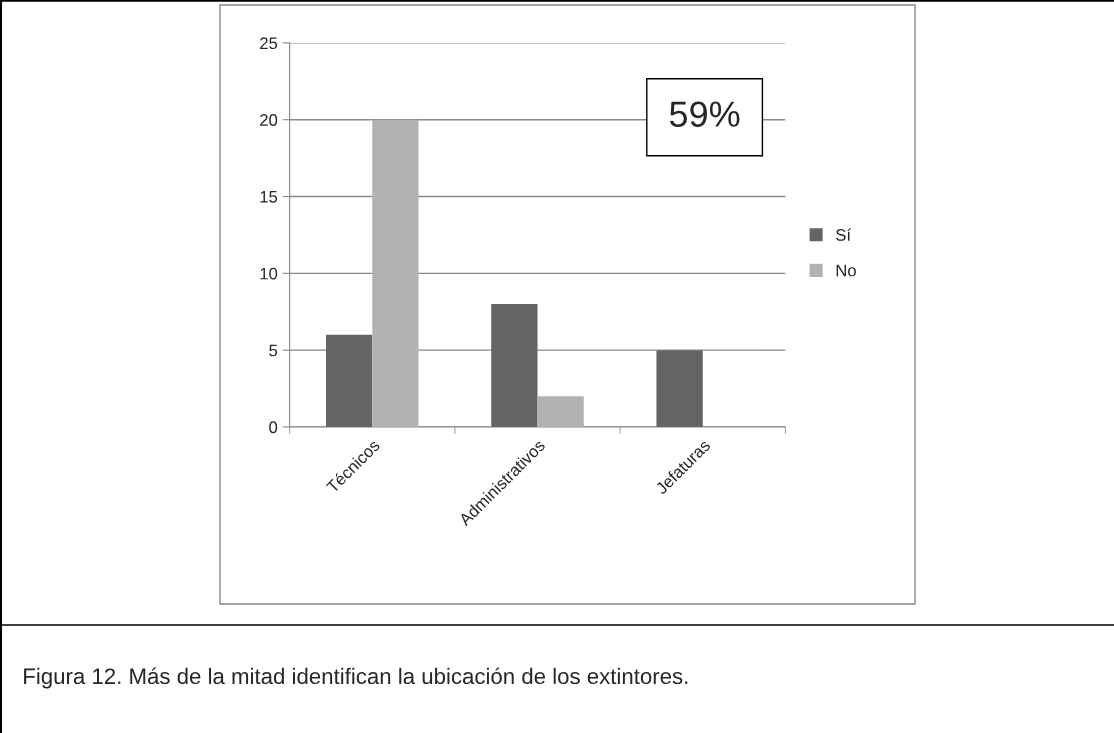 The height and width of the screenshot is (733, 1114). Describe the element at coordinates (846, 270) in the screenshot. I see `legend-label: No` at that location.